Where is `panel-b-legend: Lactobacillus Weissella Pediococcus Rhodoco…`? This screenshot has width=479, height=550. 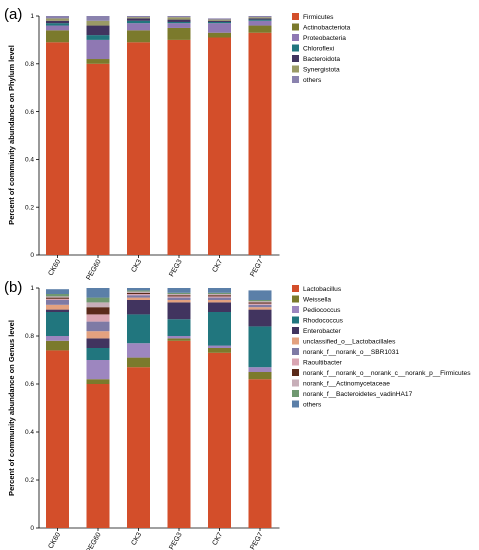 panel-b-legend: Lactobacillus Weissella Pediococcus Rhodoco… is located at coordinates (381, 347).